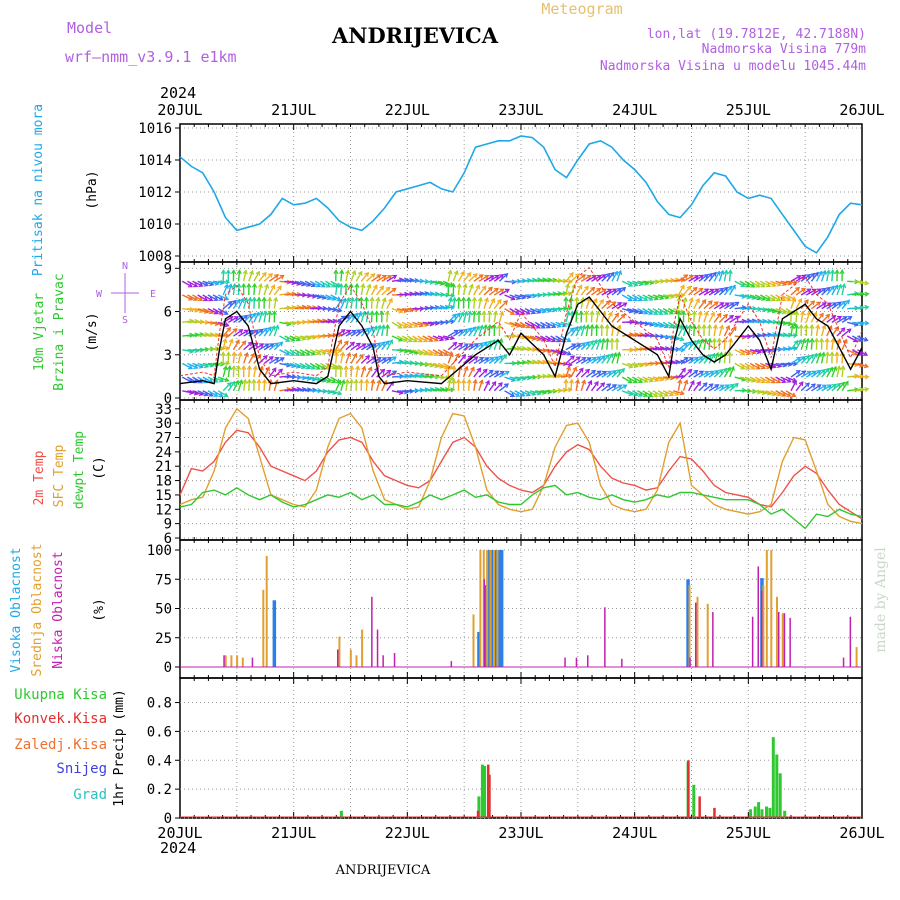  Describe the element at coordinates (159, 551) in the screenshot. I see `y-tick-label: 100` at that location.